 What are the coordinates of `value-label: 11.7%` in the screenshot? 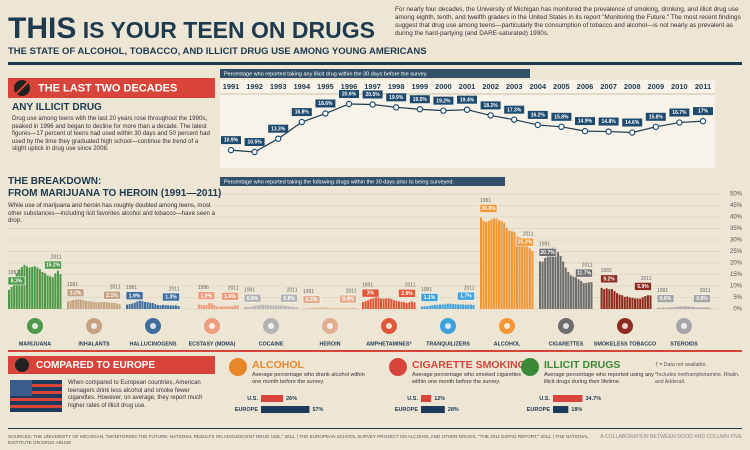 It's located at (584, 274).